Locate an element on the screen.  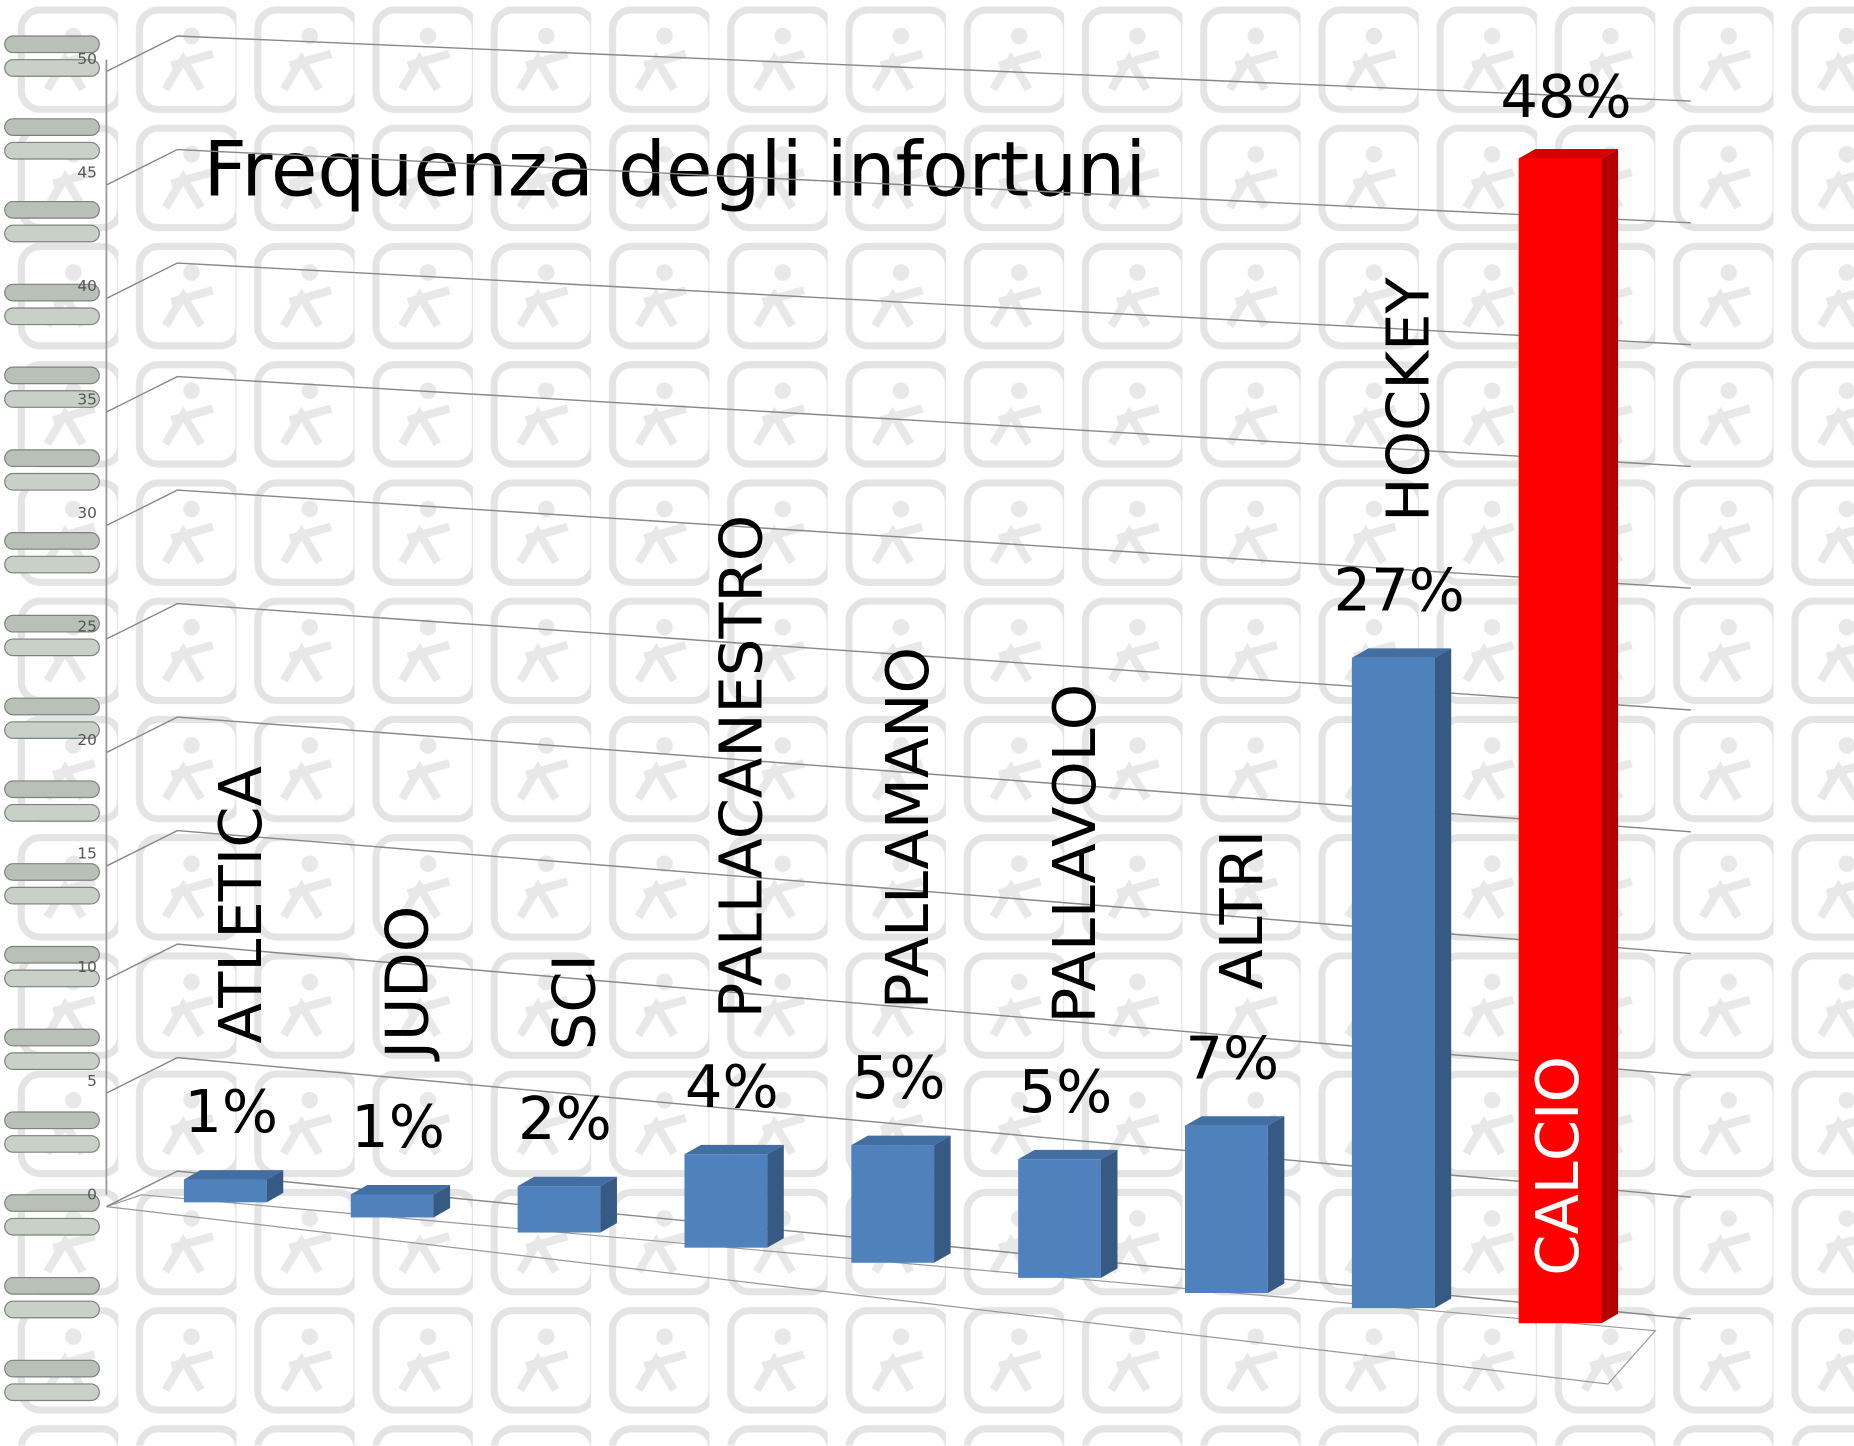
category-label: PALLAVOLO is located at coordinates (1074, 853).